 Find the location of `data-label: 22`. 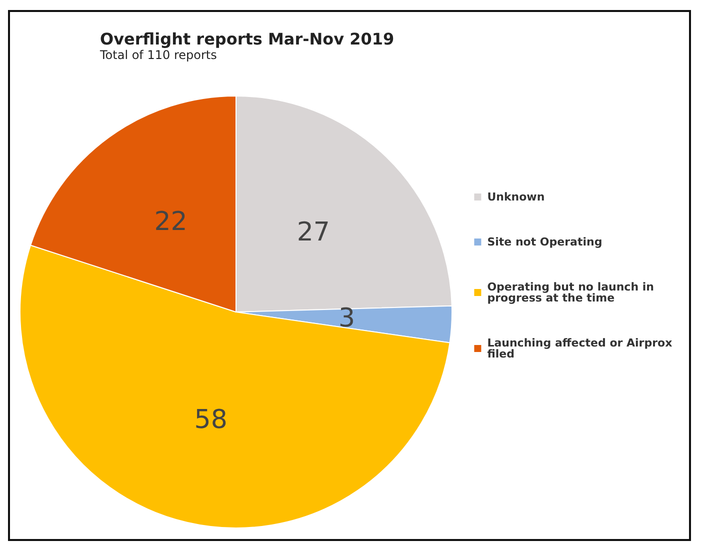

data-label: 22 is located at coordinates (171, 222).